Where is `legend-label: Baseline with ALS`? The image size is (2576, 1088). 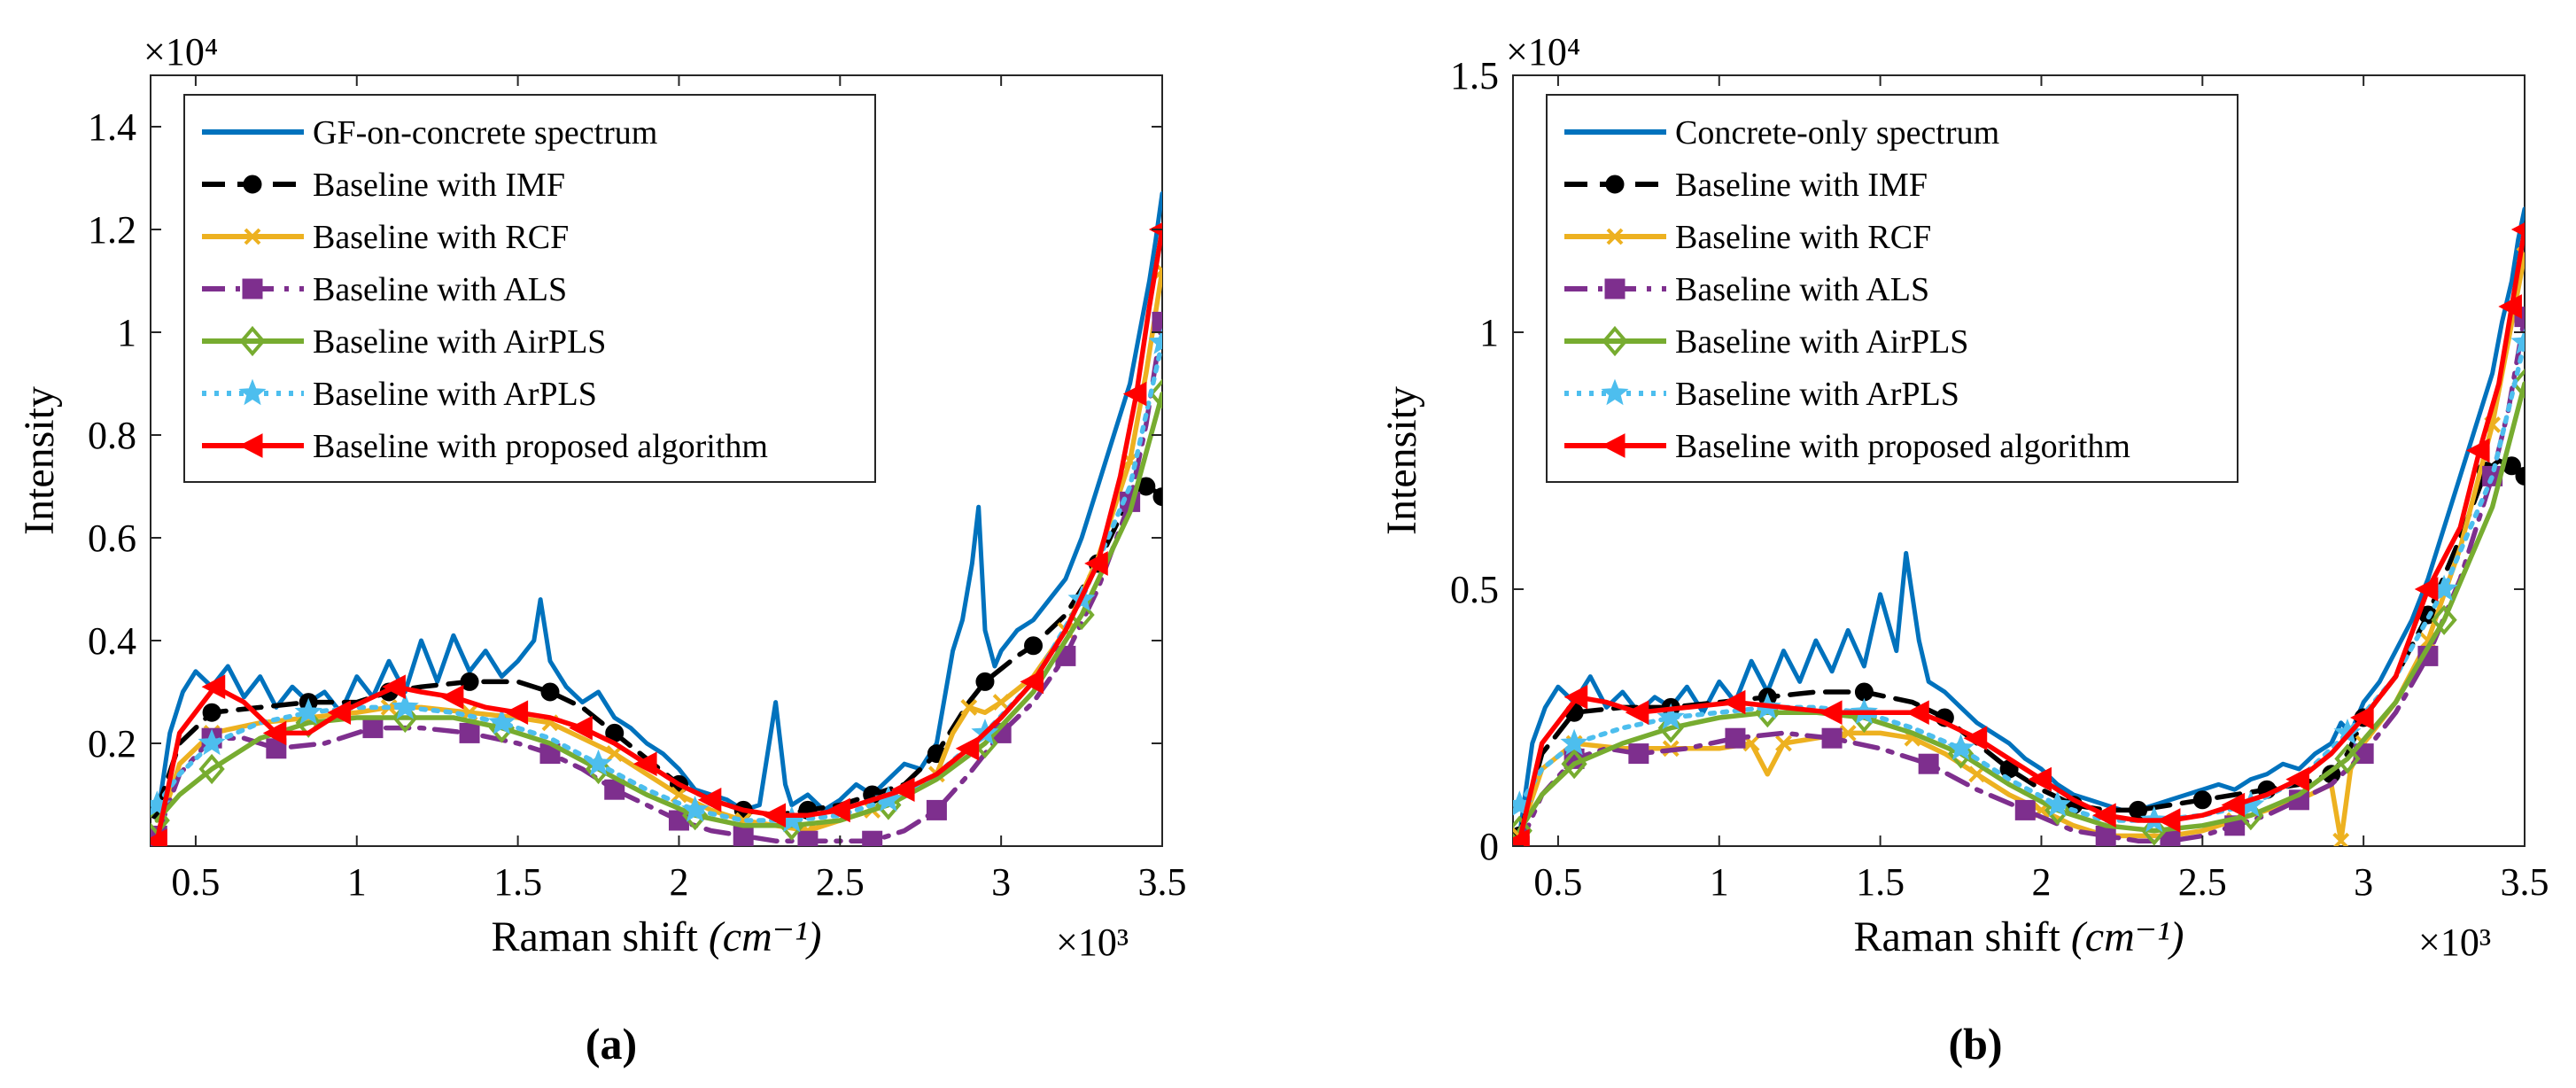
legend-label: Baseline with ALS is located at coordinates (440, 289).